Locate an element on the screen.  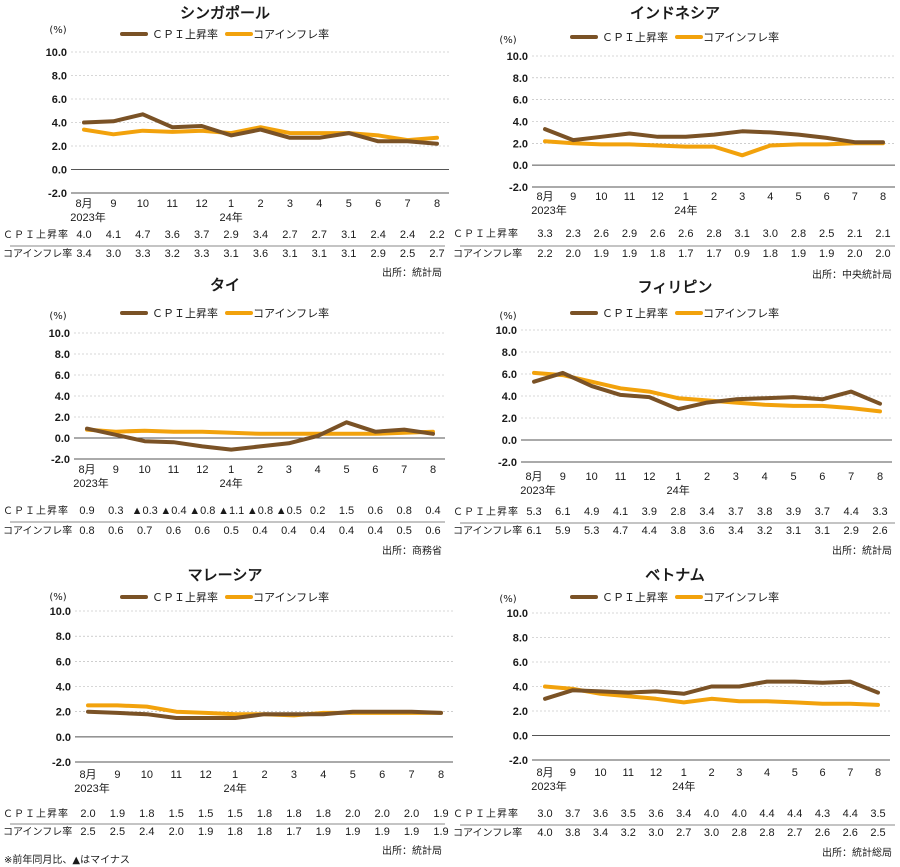
table-row-label-cpi: ＣＰＩ上昇率 is located at coordinates (36, 234).